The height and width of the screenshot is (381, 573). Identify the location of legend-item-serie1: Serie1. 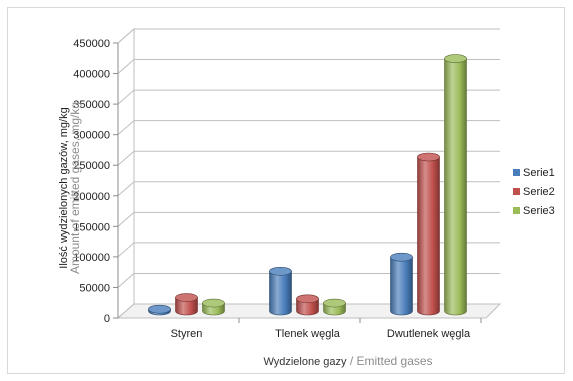
(534, 173).